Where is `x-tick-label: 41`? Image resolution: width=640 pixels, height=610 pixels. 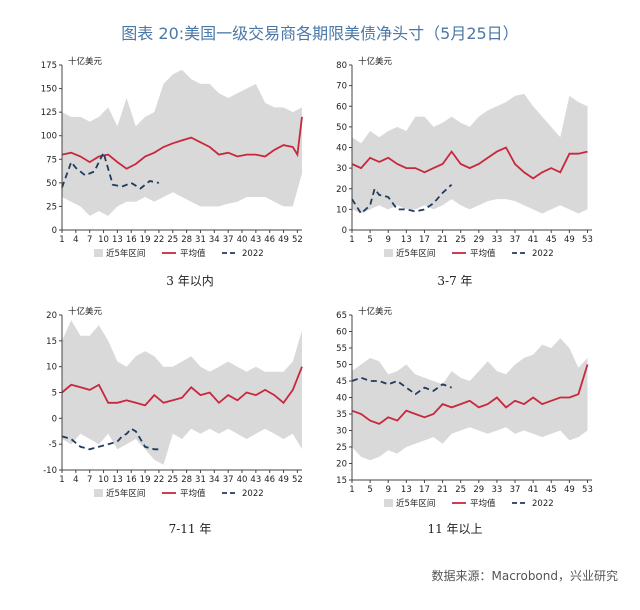
x-tick-label: 41 is located at coordinates (533, 490).